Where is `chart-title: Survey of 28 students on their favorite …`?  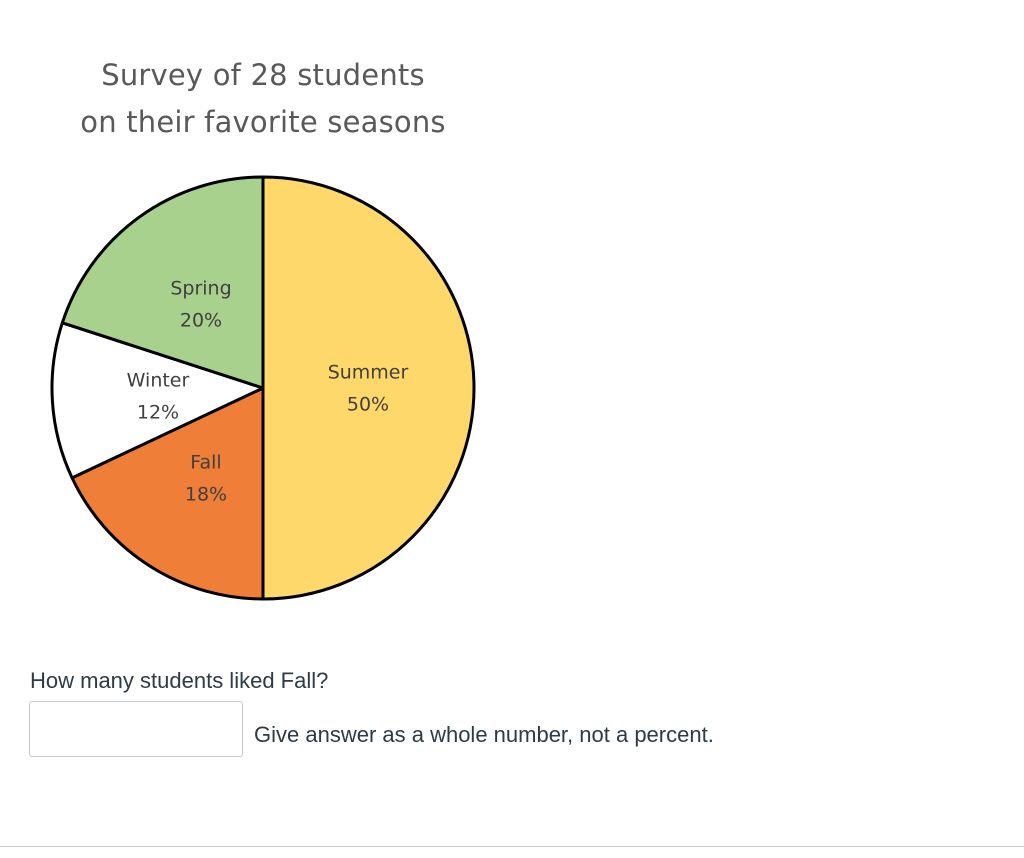 chart-title: Survey of 28 students on their favorite … is located at coordinates (263, 99).